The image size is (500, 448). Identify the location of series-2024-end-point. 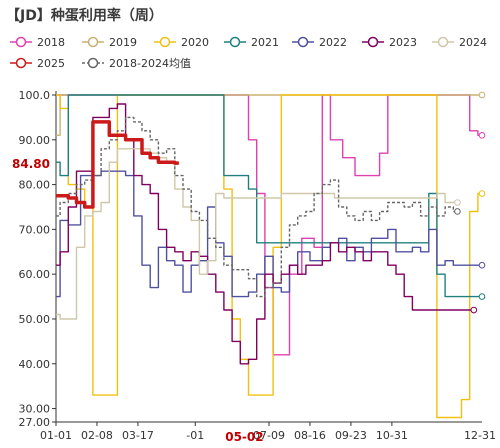
(457, 202).